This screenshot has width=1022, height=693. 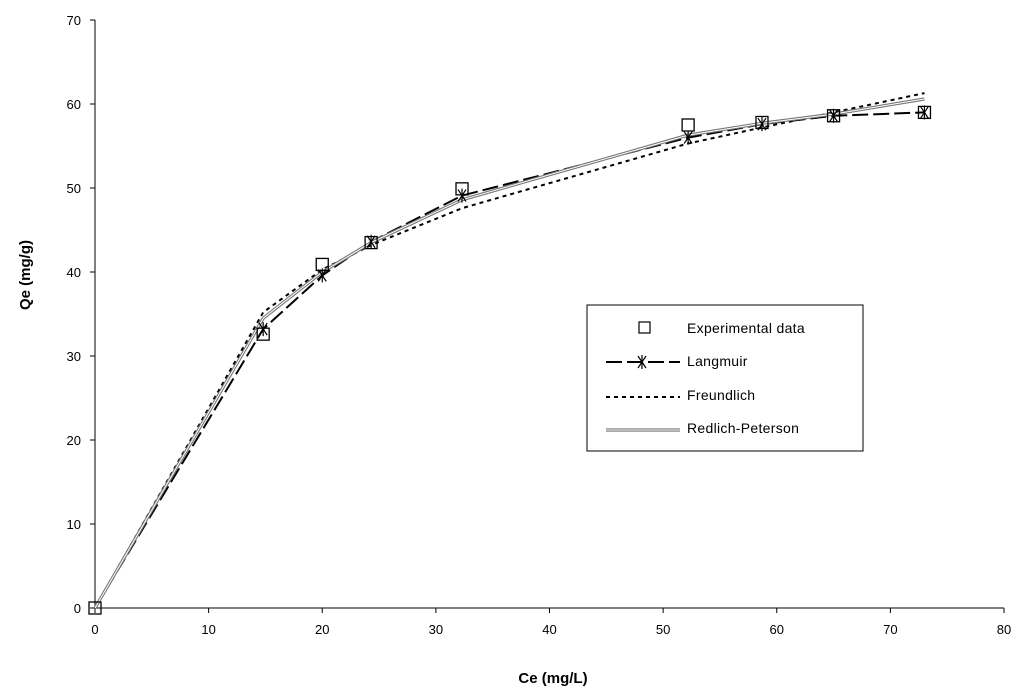 I want to click on y-axis-title: Qe (mg/g), so click(x=25, y=275).